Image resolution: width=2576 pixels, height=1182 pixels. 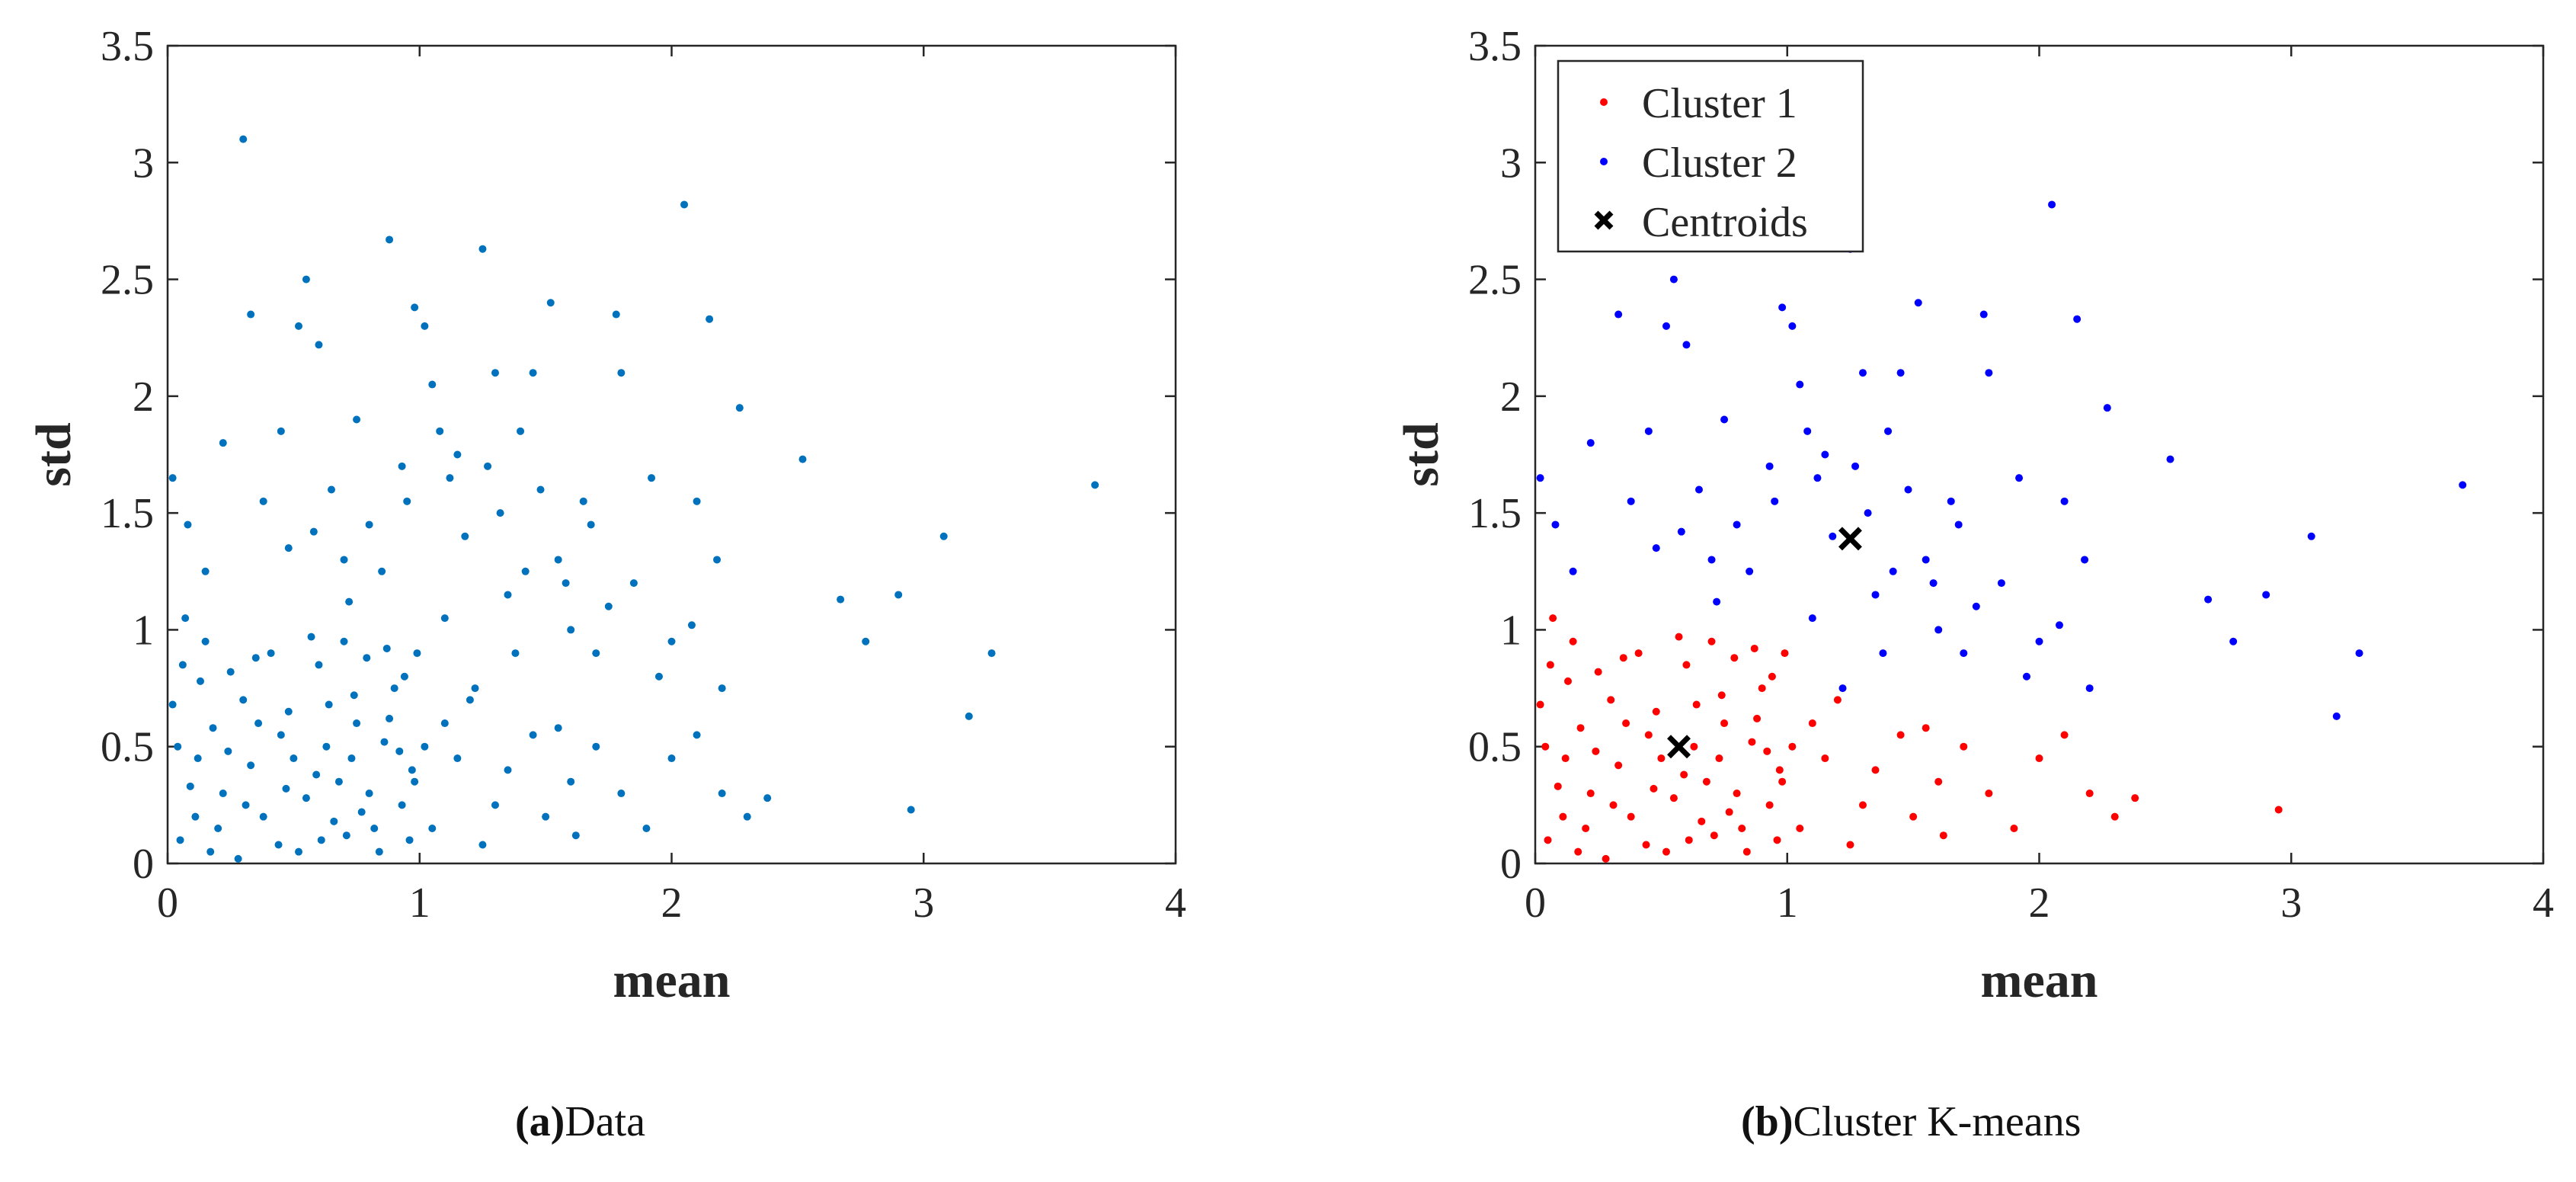 I want to click on panel-a-ytick-label: 3.5, so click(x=127, y=46).